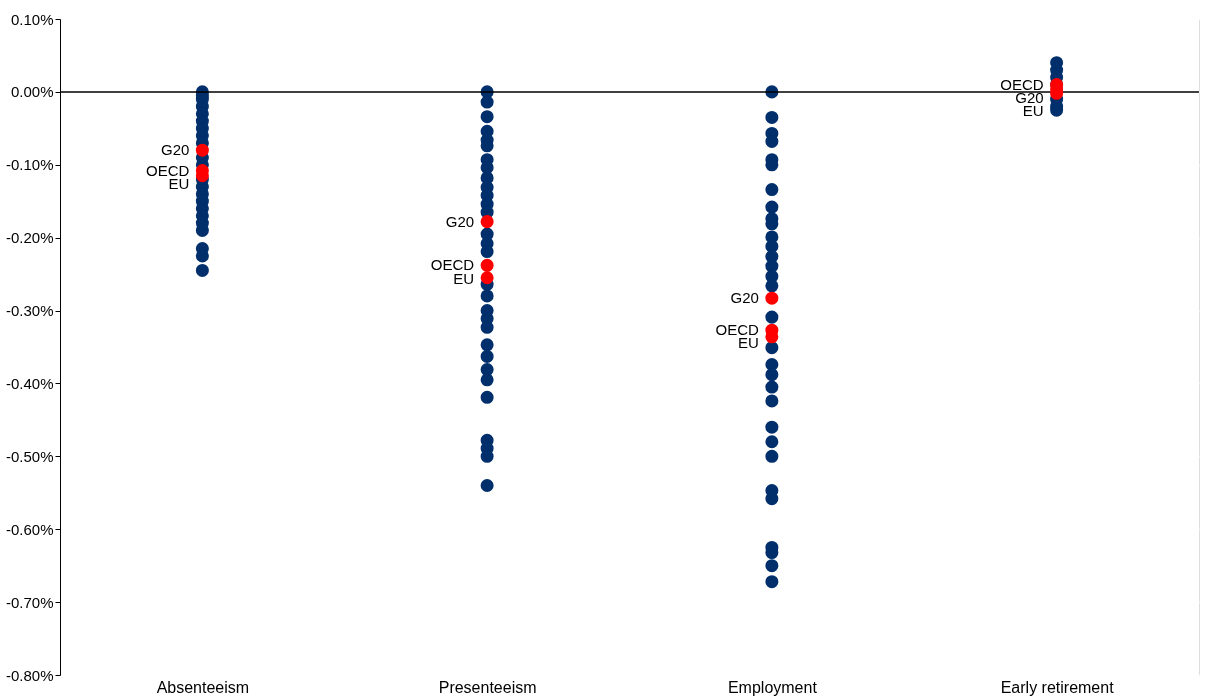  I want to click on y-tick-label: -0.40%, so click(29, 383).